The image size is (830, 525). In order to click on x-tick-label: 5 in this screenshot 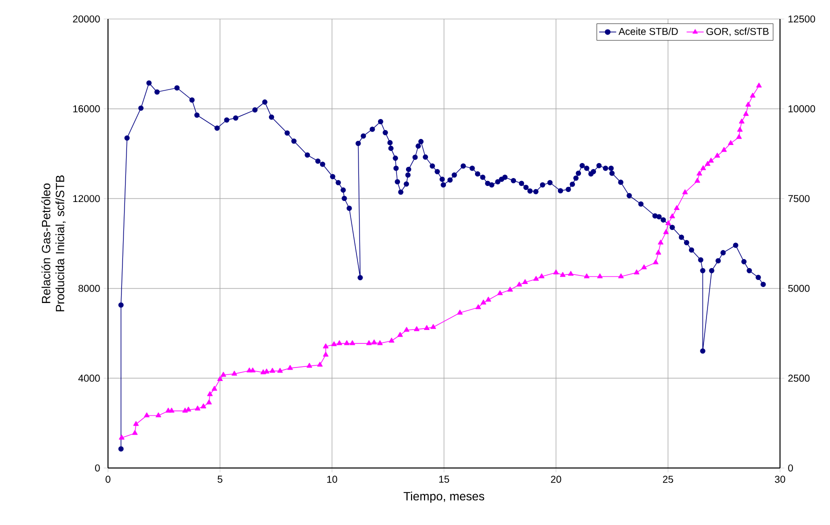, I will do `click(220, 479)`.